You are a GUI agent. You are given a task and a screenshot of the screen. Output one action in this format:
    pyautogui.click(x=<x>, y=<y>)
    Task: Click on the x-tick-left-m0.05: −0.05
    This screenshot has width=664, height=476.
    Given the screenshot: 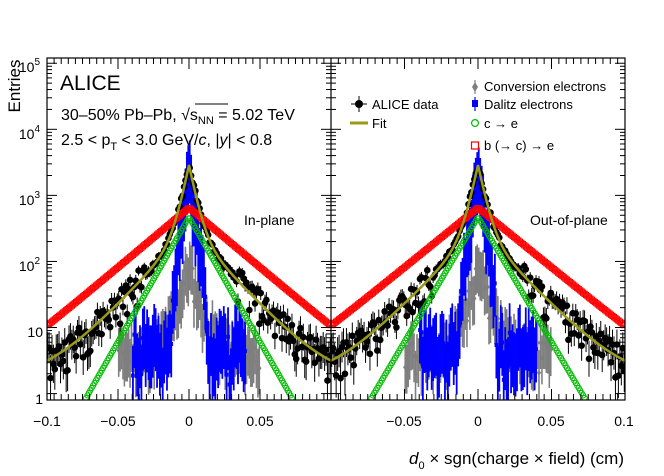 What is the action you would take?
    pyautogui.click(x=118, y=421)
    